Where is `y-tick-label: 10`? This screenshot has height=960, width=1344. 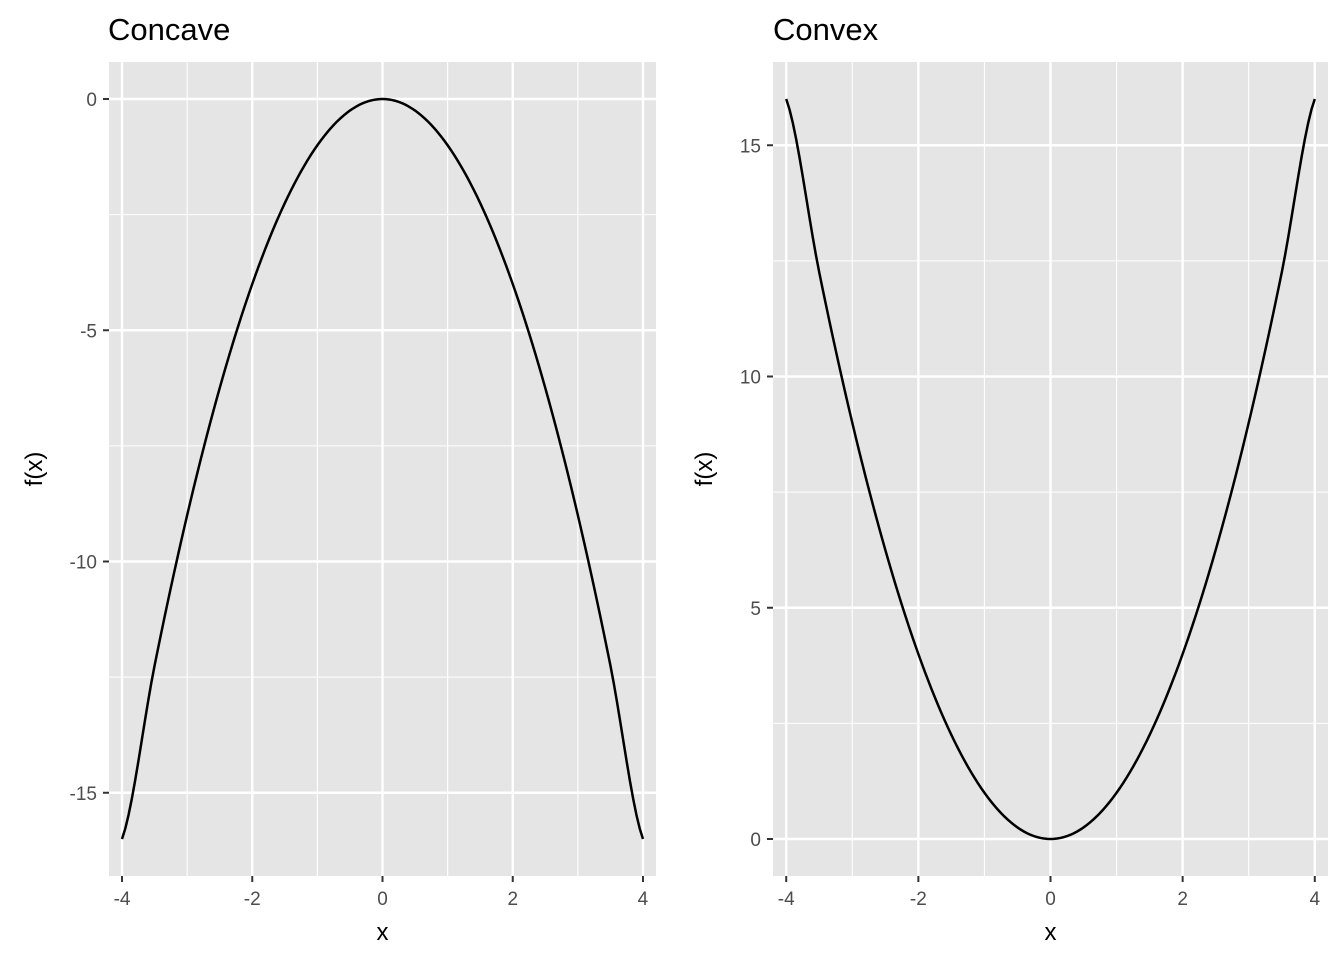
y-tick-label: 10 is located at coordinates (750, 378).